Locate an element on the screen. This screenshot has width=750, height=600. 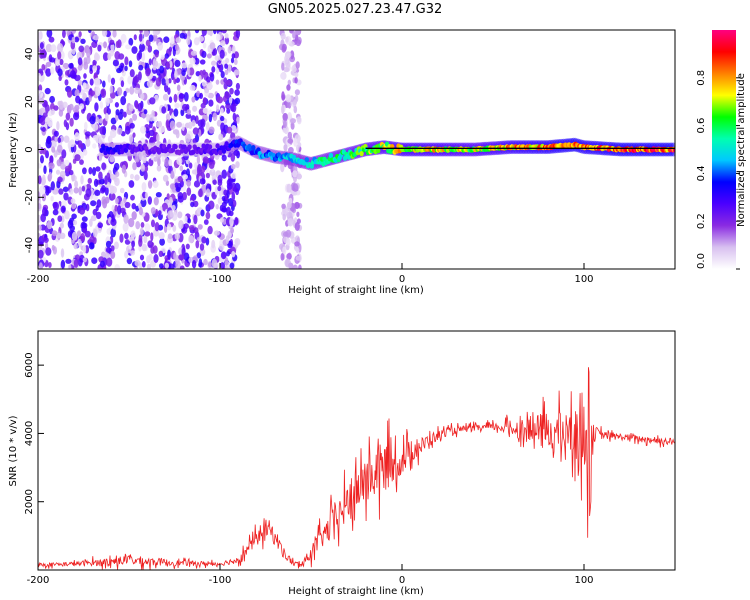
colorbar-tick-label: 0.2 is located at coordinates (701, 221).